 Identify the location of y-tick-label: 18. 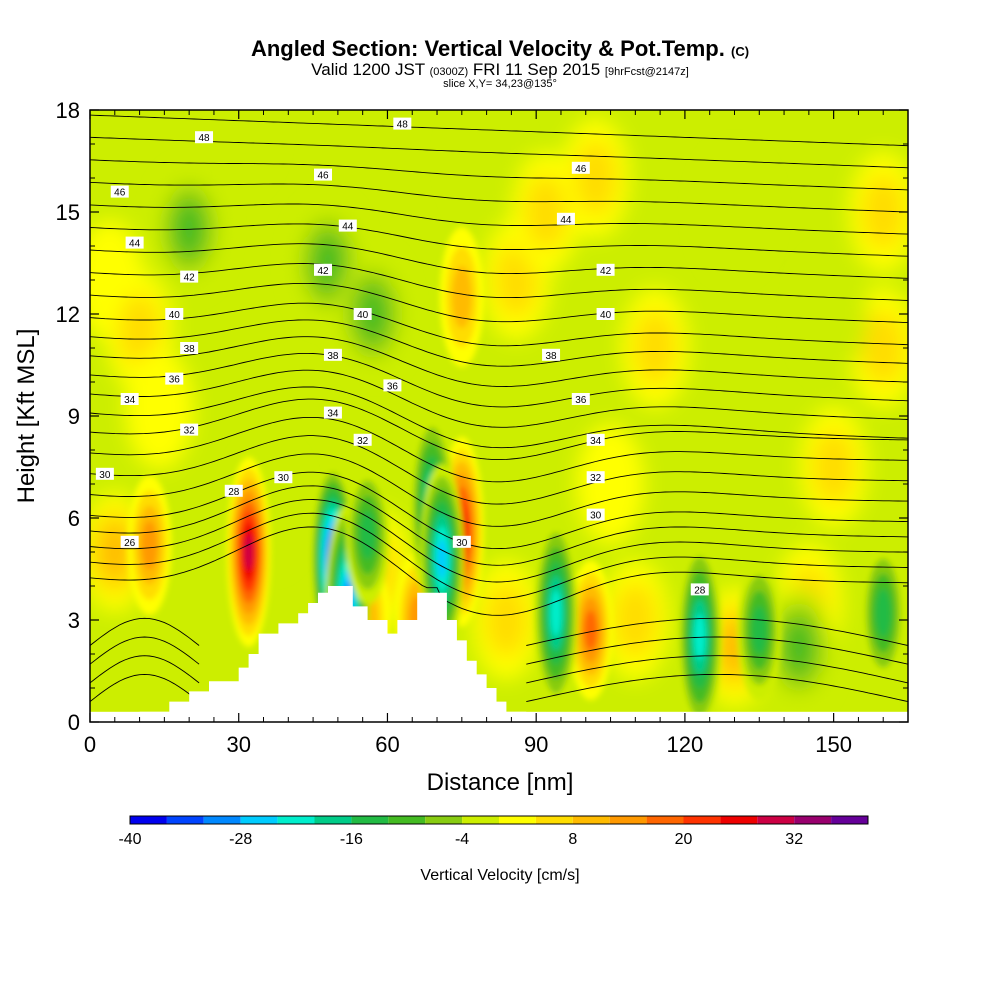
(68, 110).